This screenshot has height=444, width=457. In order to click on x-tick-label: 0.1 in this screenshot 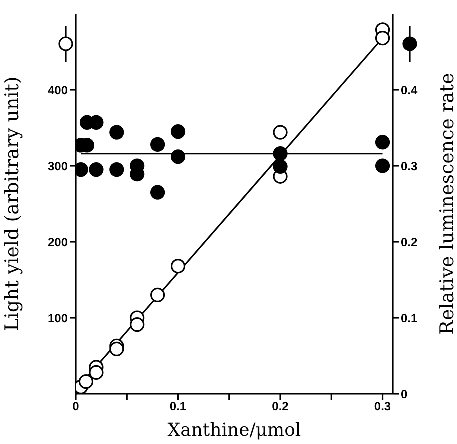, I will do `click(178, 407)`.